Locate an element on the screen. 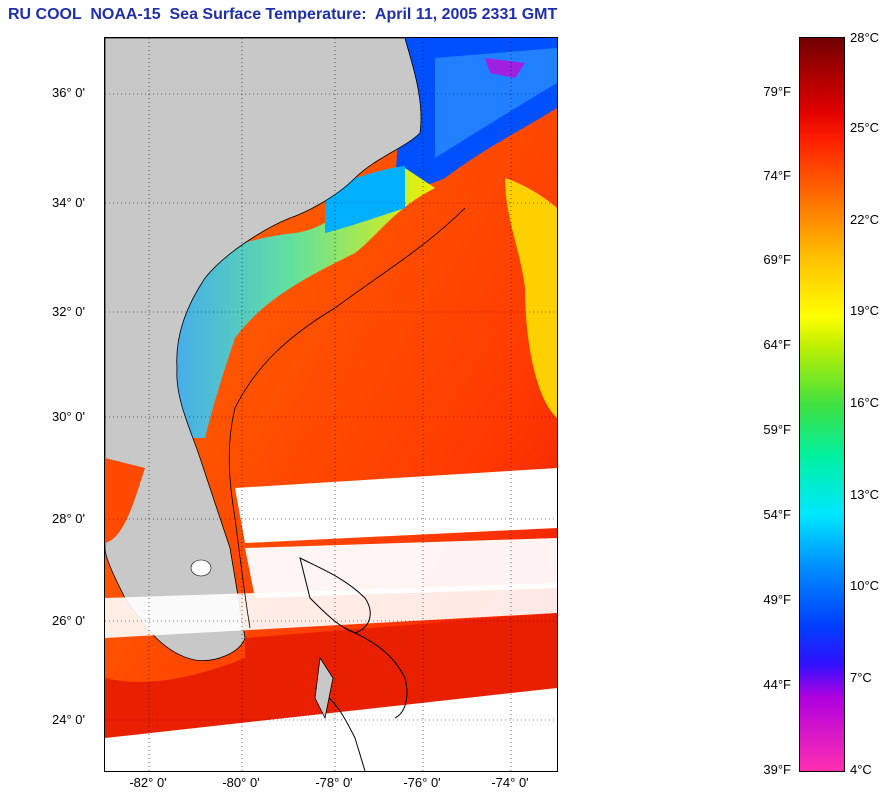 This screenshot has height=793, width=889. magenta-patch is located at coordinates (505, 68).